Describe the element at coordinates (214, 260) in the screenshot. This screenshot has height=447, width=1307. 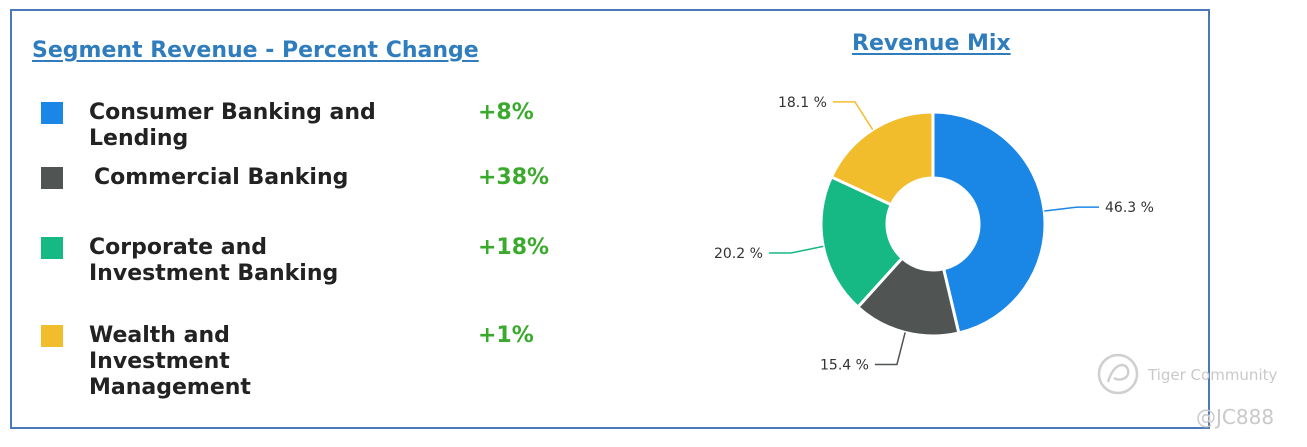
I see `corporate-label: Corporate and Investment Banking` at that location.